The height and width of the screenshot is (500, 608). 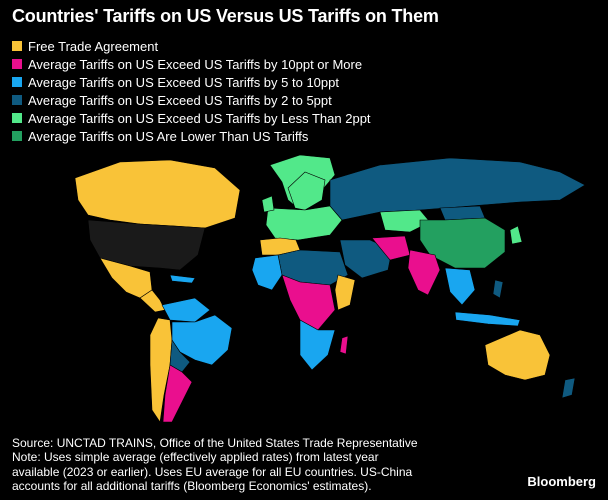 I want to click on region-bolivia-paraguay, so click(x=180, y=356).